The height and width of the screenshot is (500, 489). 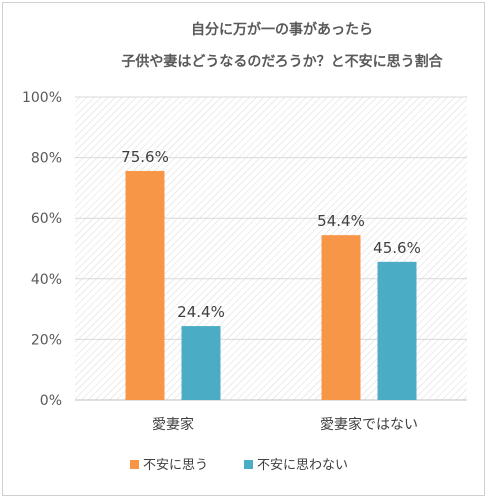 I want to click on chart-title-line-2: 子供や妻はどうなるのだろうか？と不安に思う割合, so click(x=282, y=61).